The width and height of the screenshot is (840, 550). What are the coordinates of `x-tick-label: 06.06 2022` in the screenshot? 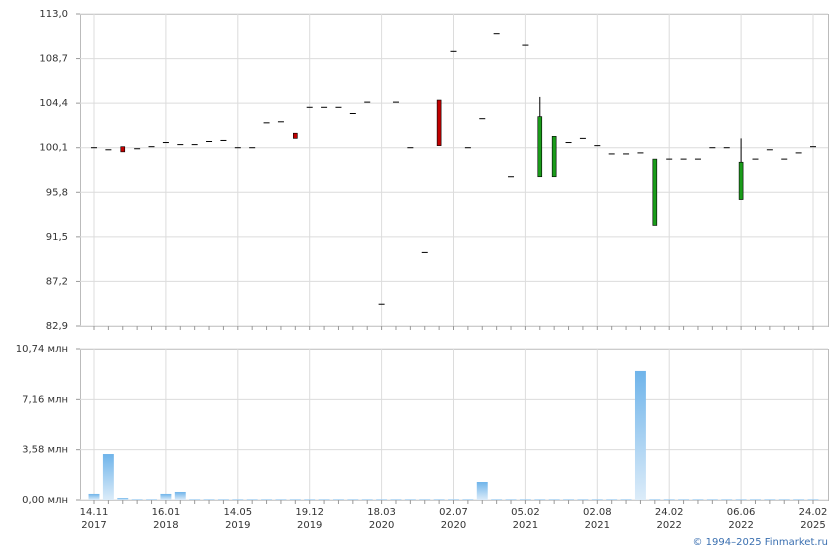 It's located at (741, 519).